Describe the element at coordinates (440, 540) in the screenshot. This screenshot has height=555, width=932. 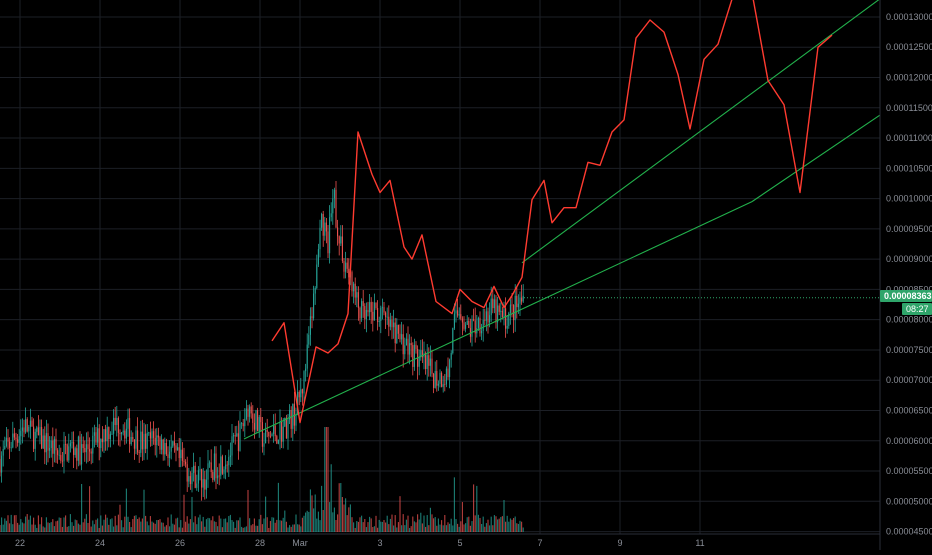
I see `time-axis: 22 24 26 28 Mar 3 5 7 9 11` at that location.